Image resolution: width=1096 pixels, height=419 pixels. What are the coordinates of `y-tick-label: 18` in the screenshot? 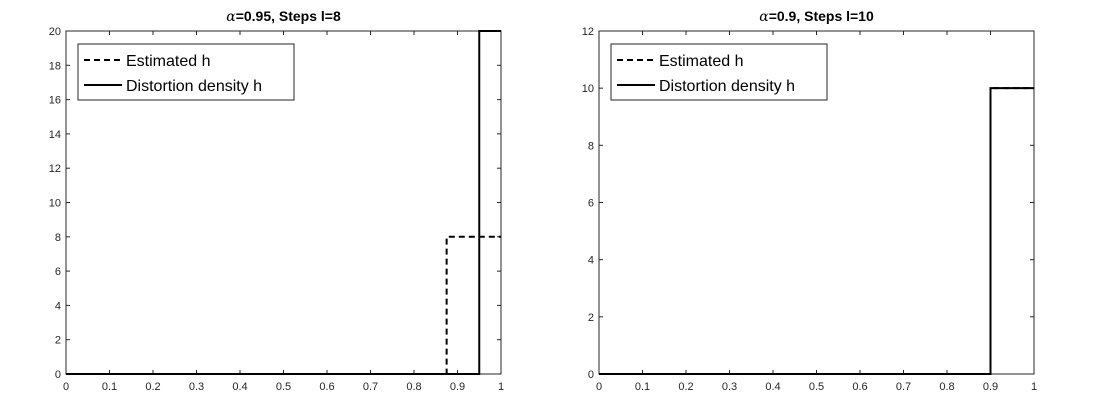 It's located at (55, 66).